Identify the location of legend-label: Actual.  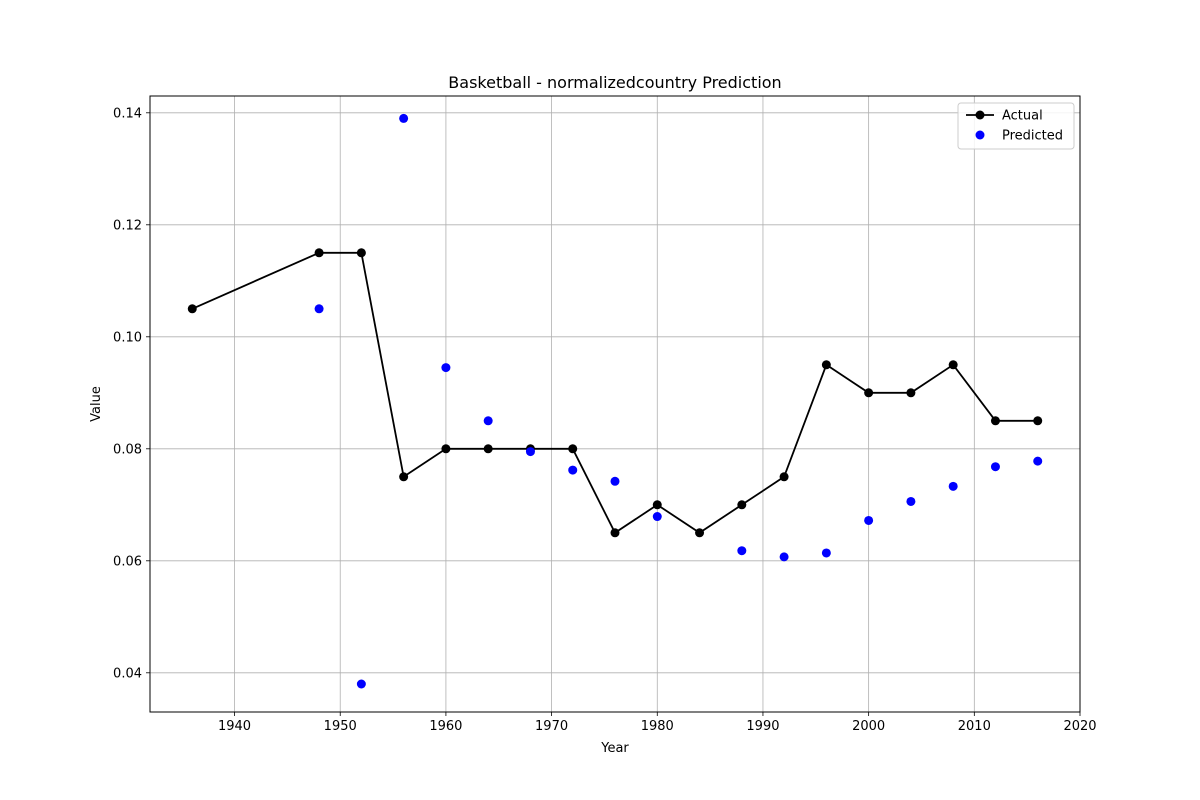
(1022, 116).